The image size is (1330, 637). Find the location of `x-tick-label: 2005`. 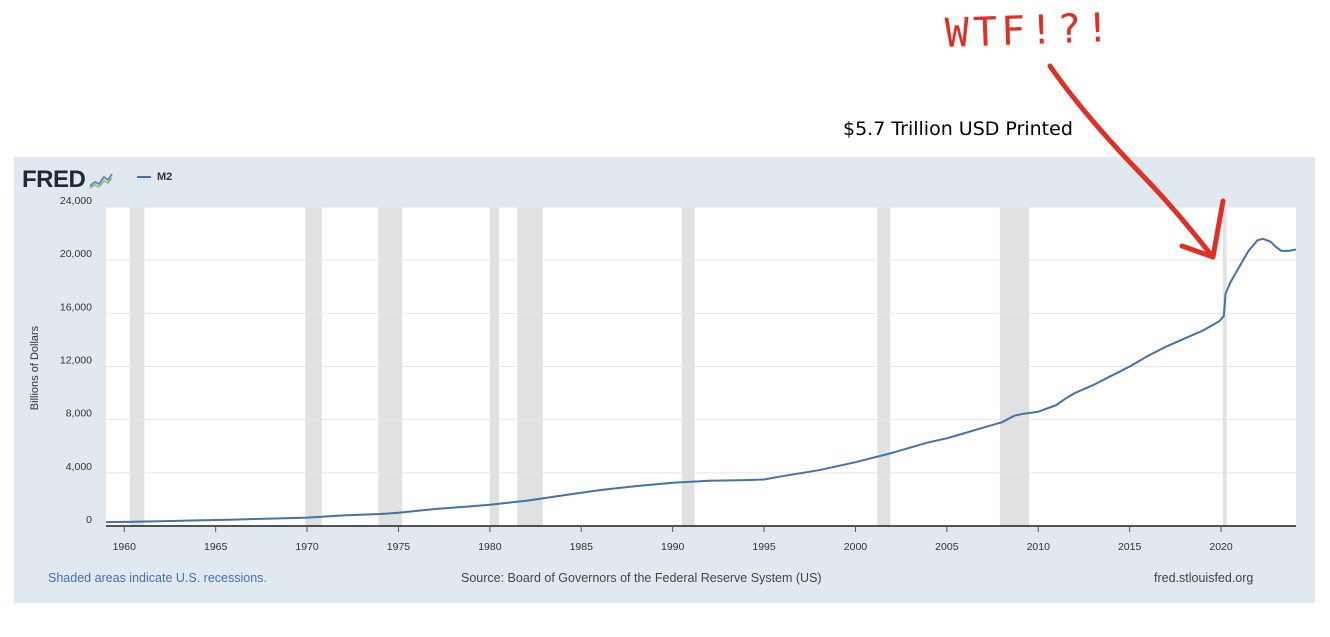

x-tick-label: 2005 is located at coordinates (947, 547).